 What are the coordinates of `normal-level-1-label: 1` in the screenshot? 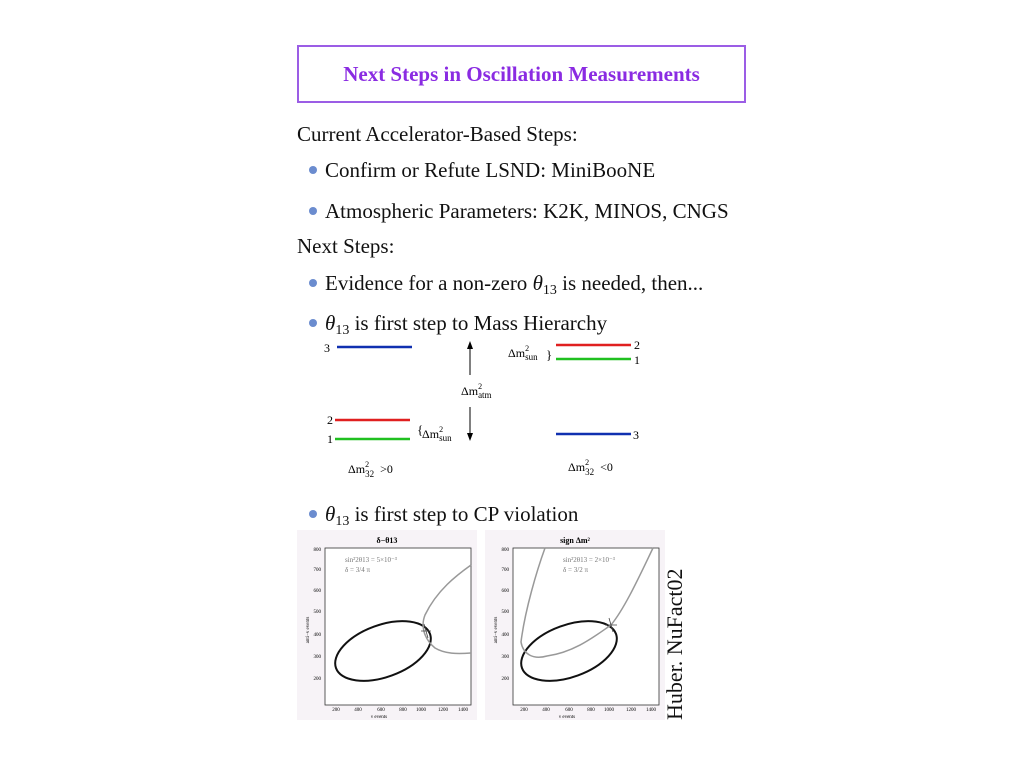 It's located at (330, 439).